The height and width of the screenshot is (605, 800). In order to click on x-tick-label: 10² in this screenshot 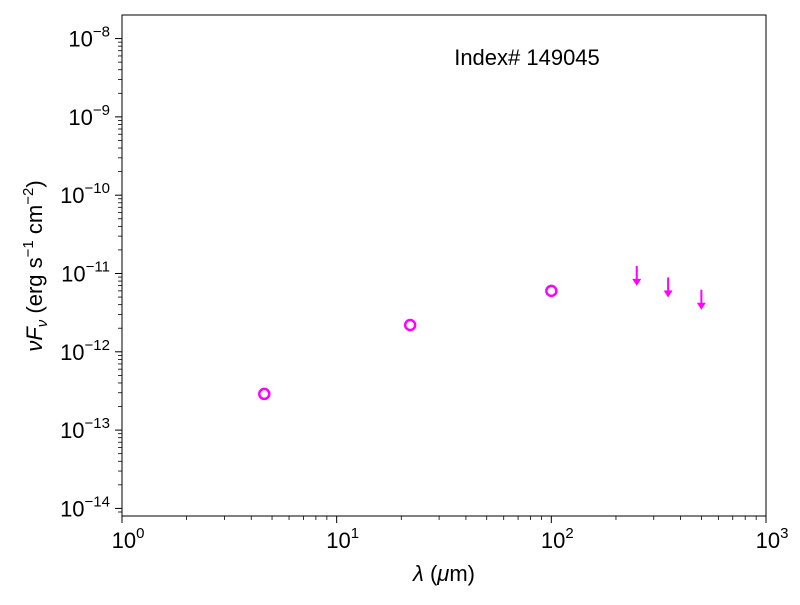, I will do `click(557, 539)`.